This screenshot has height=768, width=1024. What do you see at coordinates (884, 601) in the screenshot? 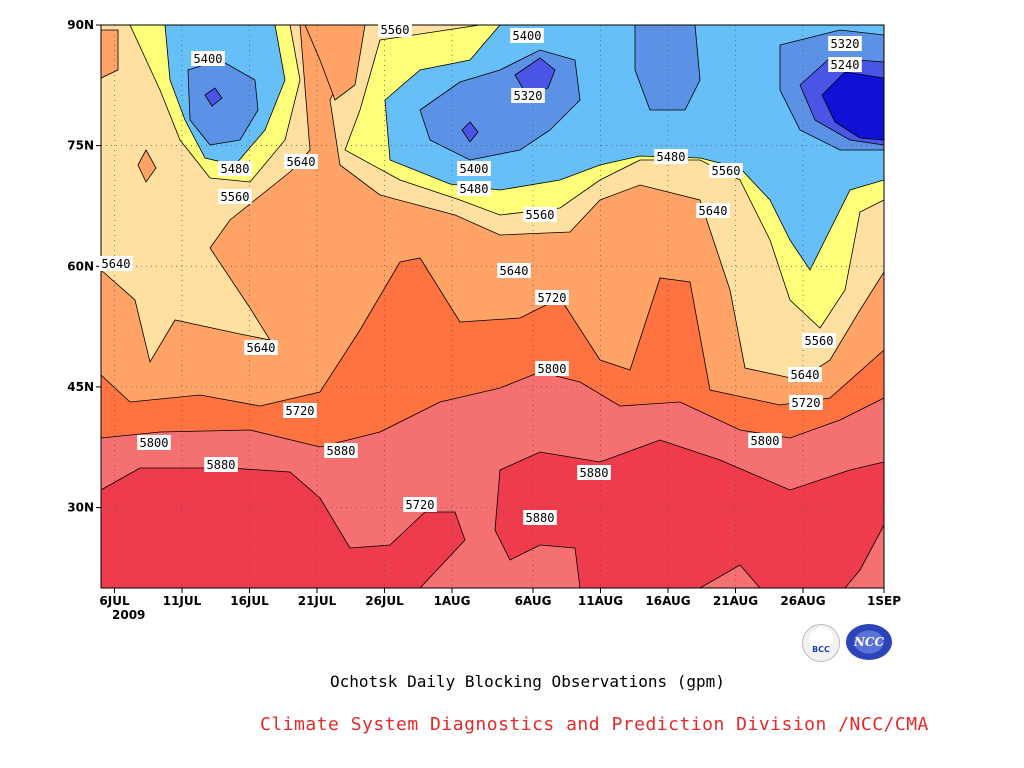
I see `x-tick-label: 1SEP` at bounding box center [884, 601].